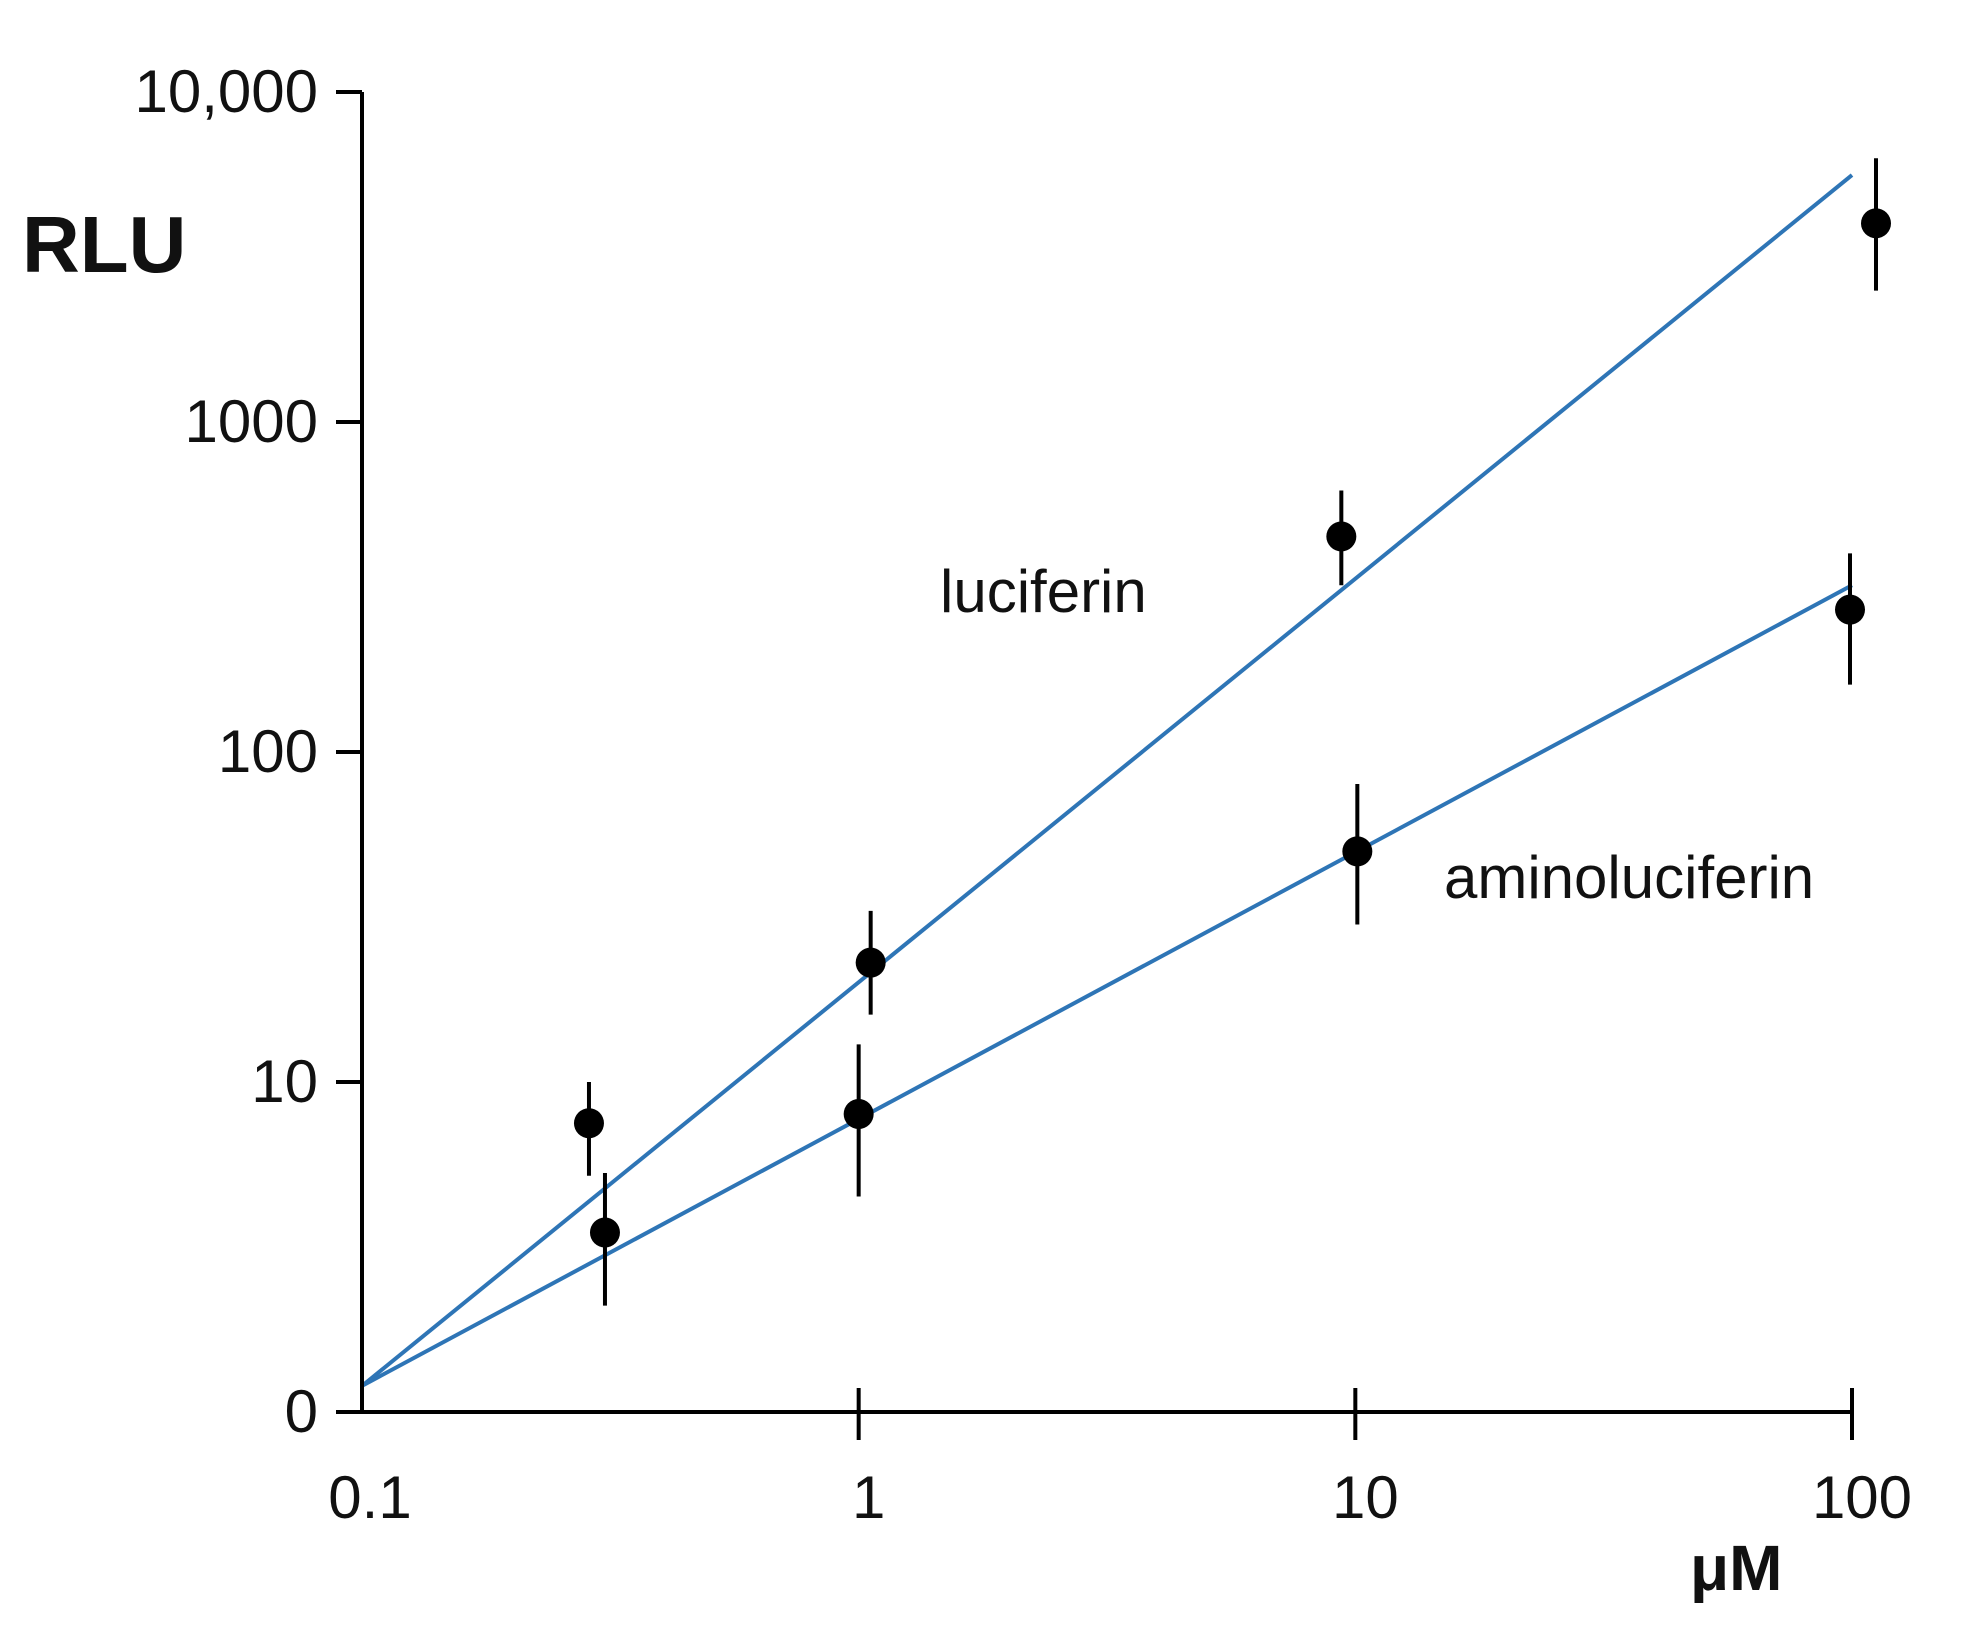  What do you see at coordinates (284, 1081) in the screenshot?
I see `y-tick-label: 10` at bounding box center [284, 1081].